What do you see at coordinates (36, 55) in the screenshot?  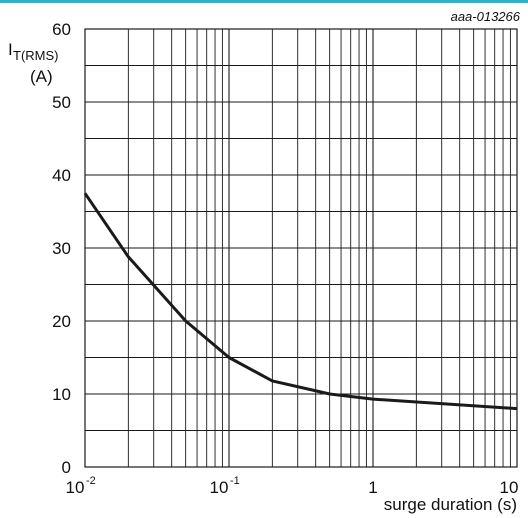 I see `y-axis-label-subscript: T(RMS)` at bounding box center [36, 55].